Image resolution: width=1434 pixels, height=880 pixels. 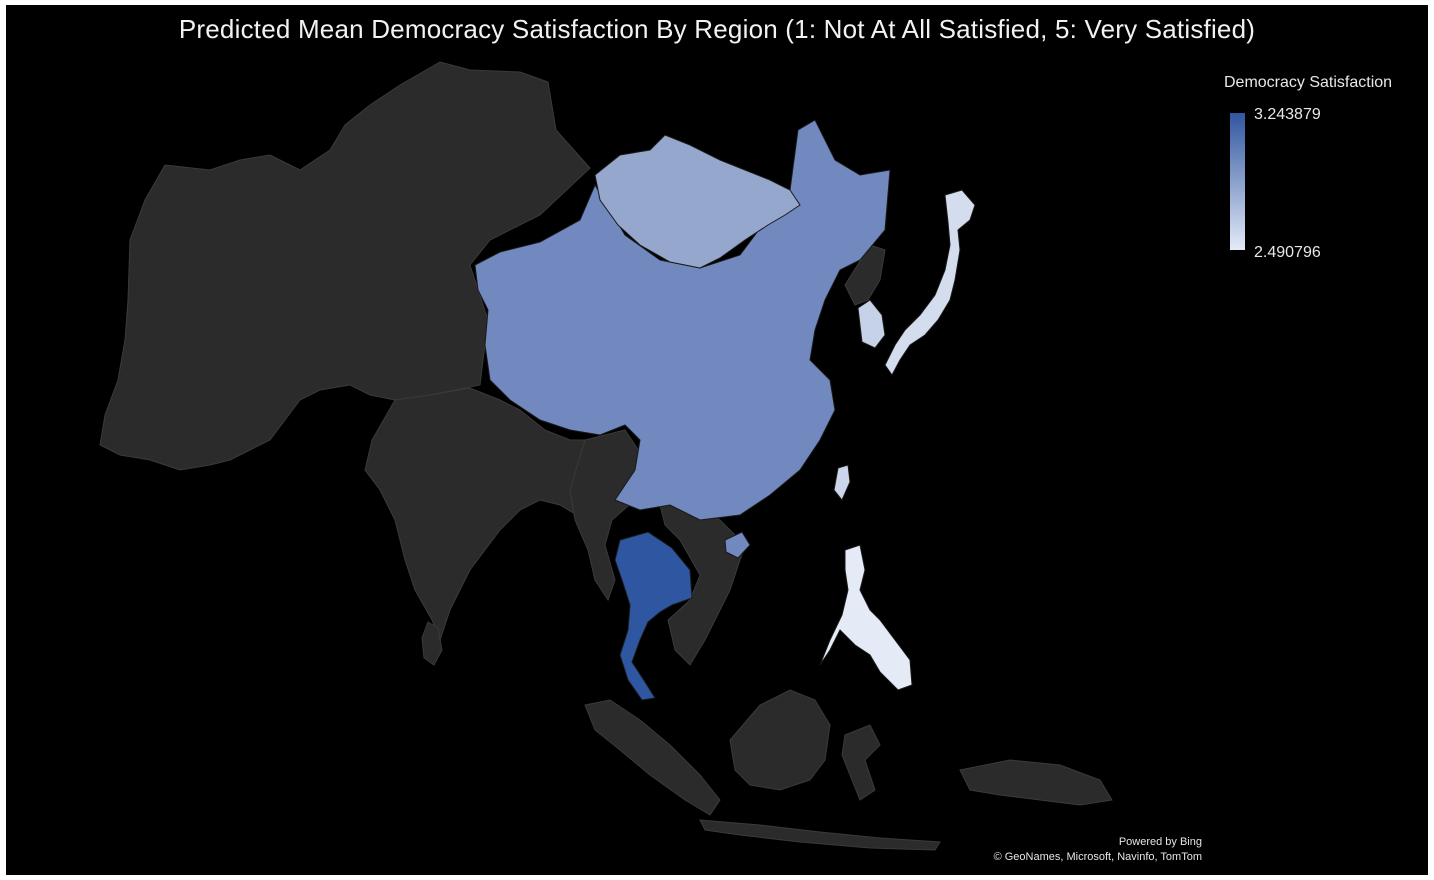 What do you see at coordinates (653, 616) in the screenshot?
I see `region-thailand` at bounding box center [653, 616].